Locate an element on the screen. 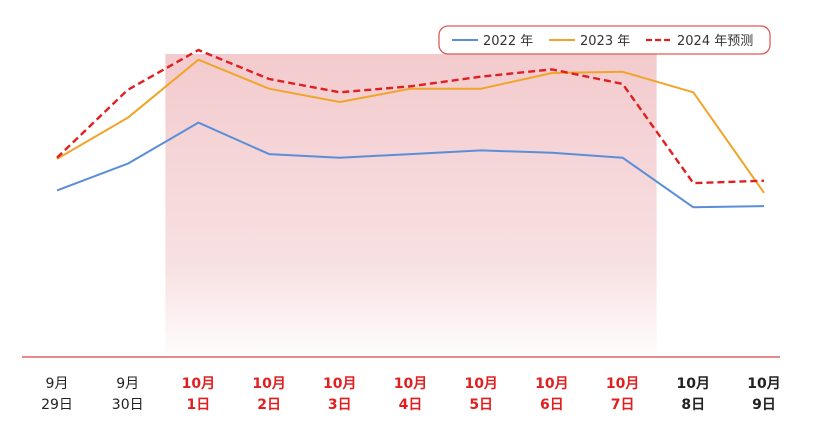 Image resolution: width=822 pixels, height=430 pixels. x-tick-month-3: 10月 is located at coordinates (268, 384).